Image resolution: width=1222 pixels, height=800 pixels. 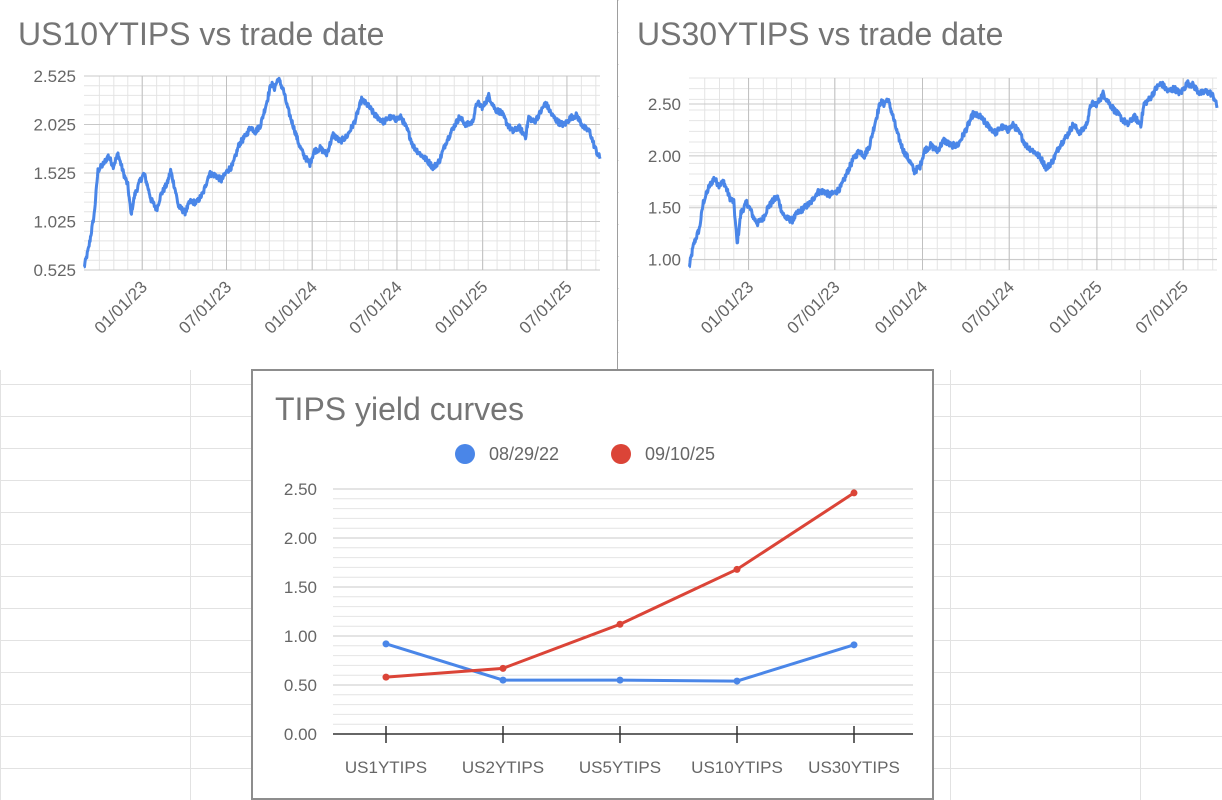 What do you see at coordinates (680, 454) in the screenshot?
I see `legend-label: 09/10/25` at bounding box center [680, 454].